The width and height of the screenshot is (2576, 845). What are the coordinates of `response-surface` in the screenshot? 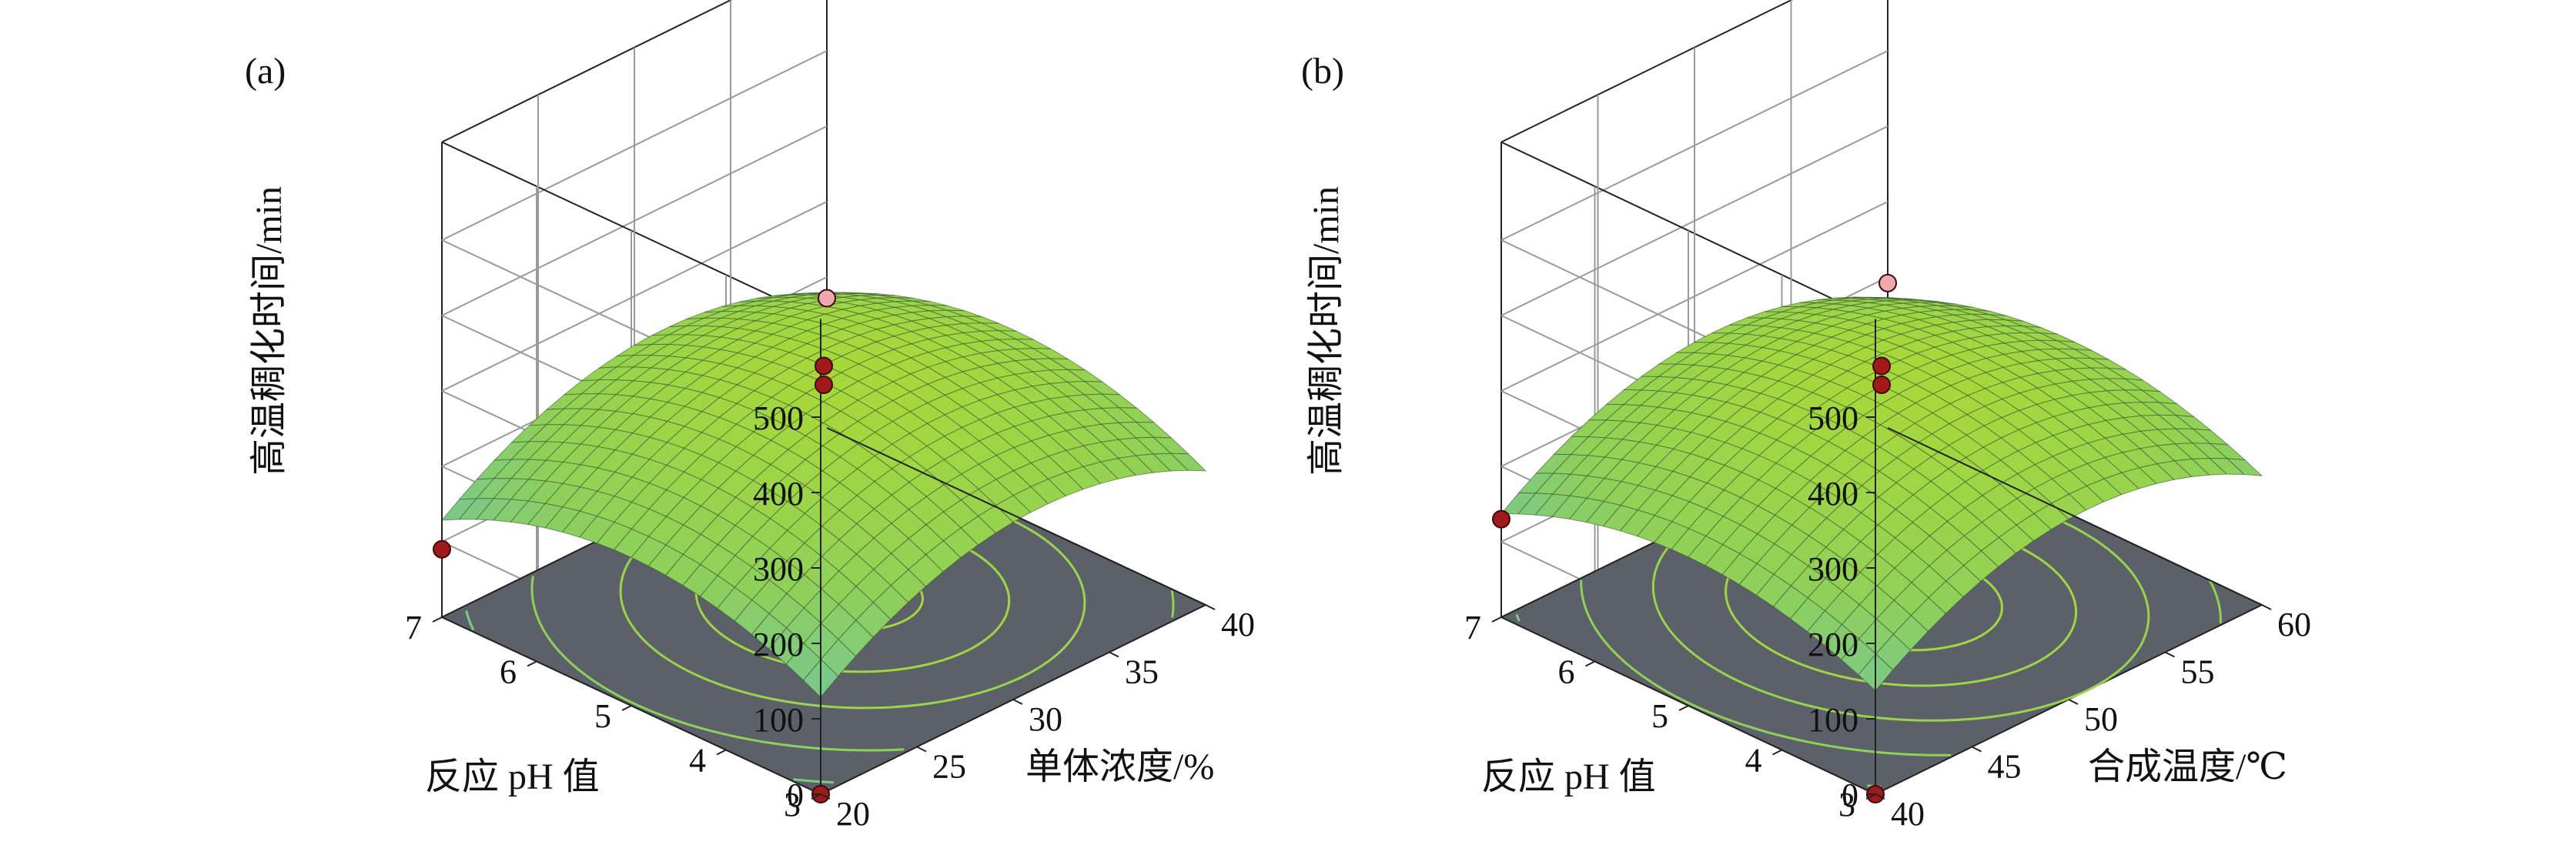 It's located at (1882, 494).